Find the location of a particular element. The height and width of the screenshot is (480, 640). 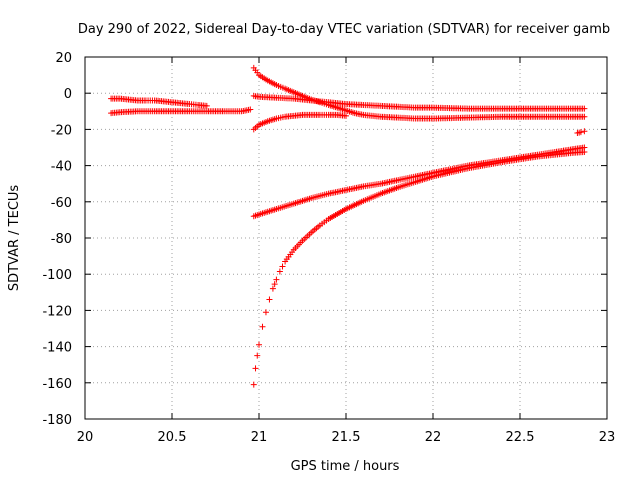

y-tick-label: -160 is located at coordinates (57, 384).